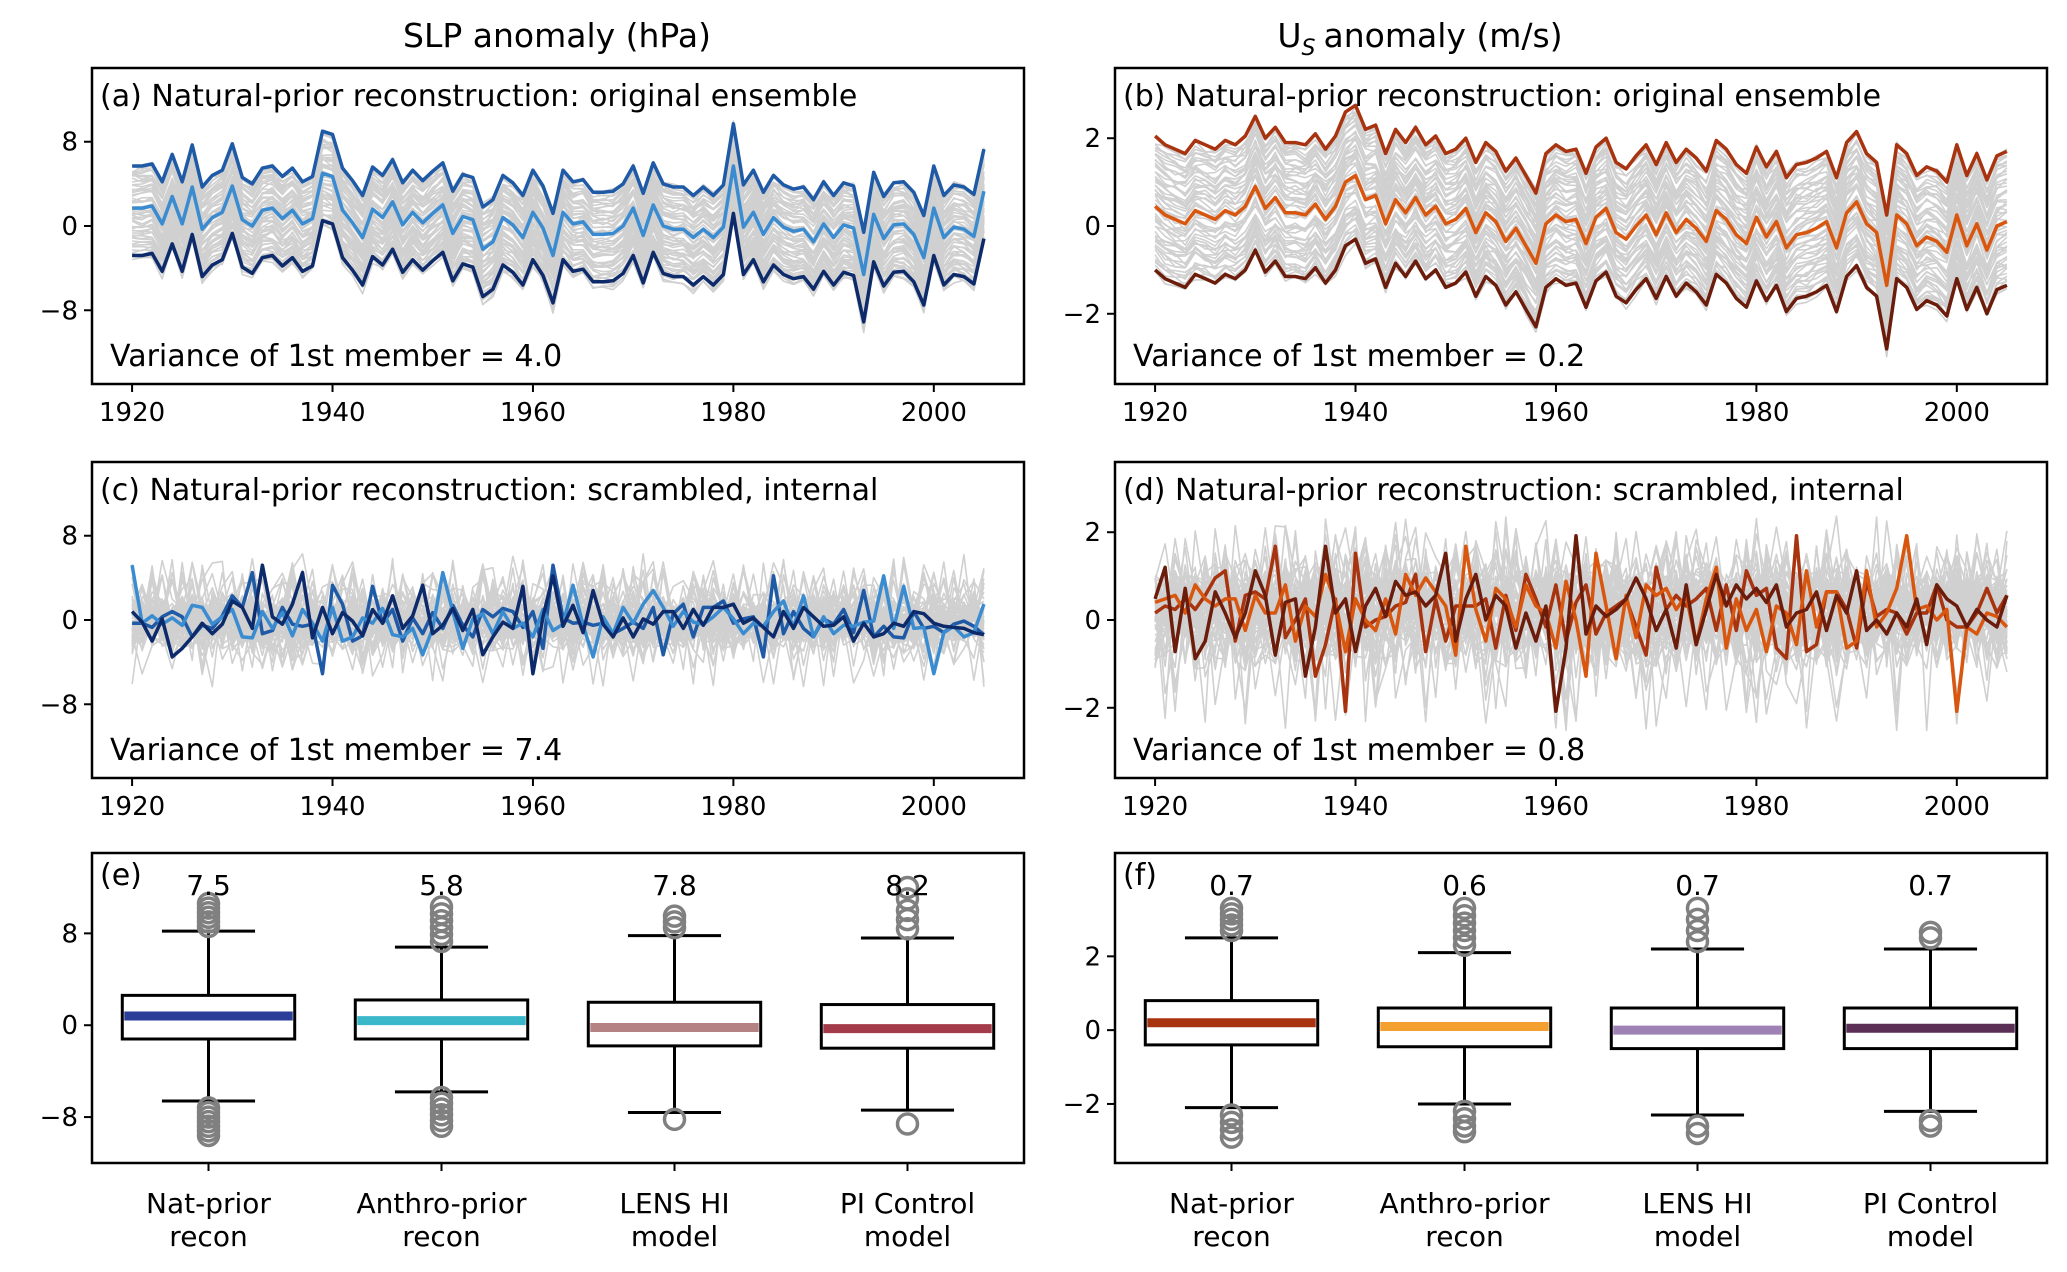 The height and width of the screenshot is (1272, 2067). Describe the element at coordinates (1359, 356) in the screenshot. I see `variance-annotation: Variance of 1st member = 0.2` at that location.